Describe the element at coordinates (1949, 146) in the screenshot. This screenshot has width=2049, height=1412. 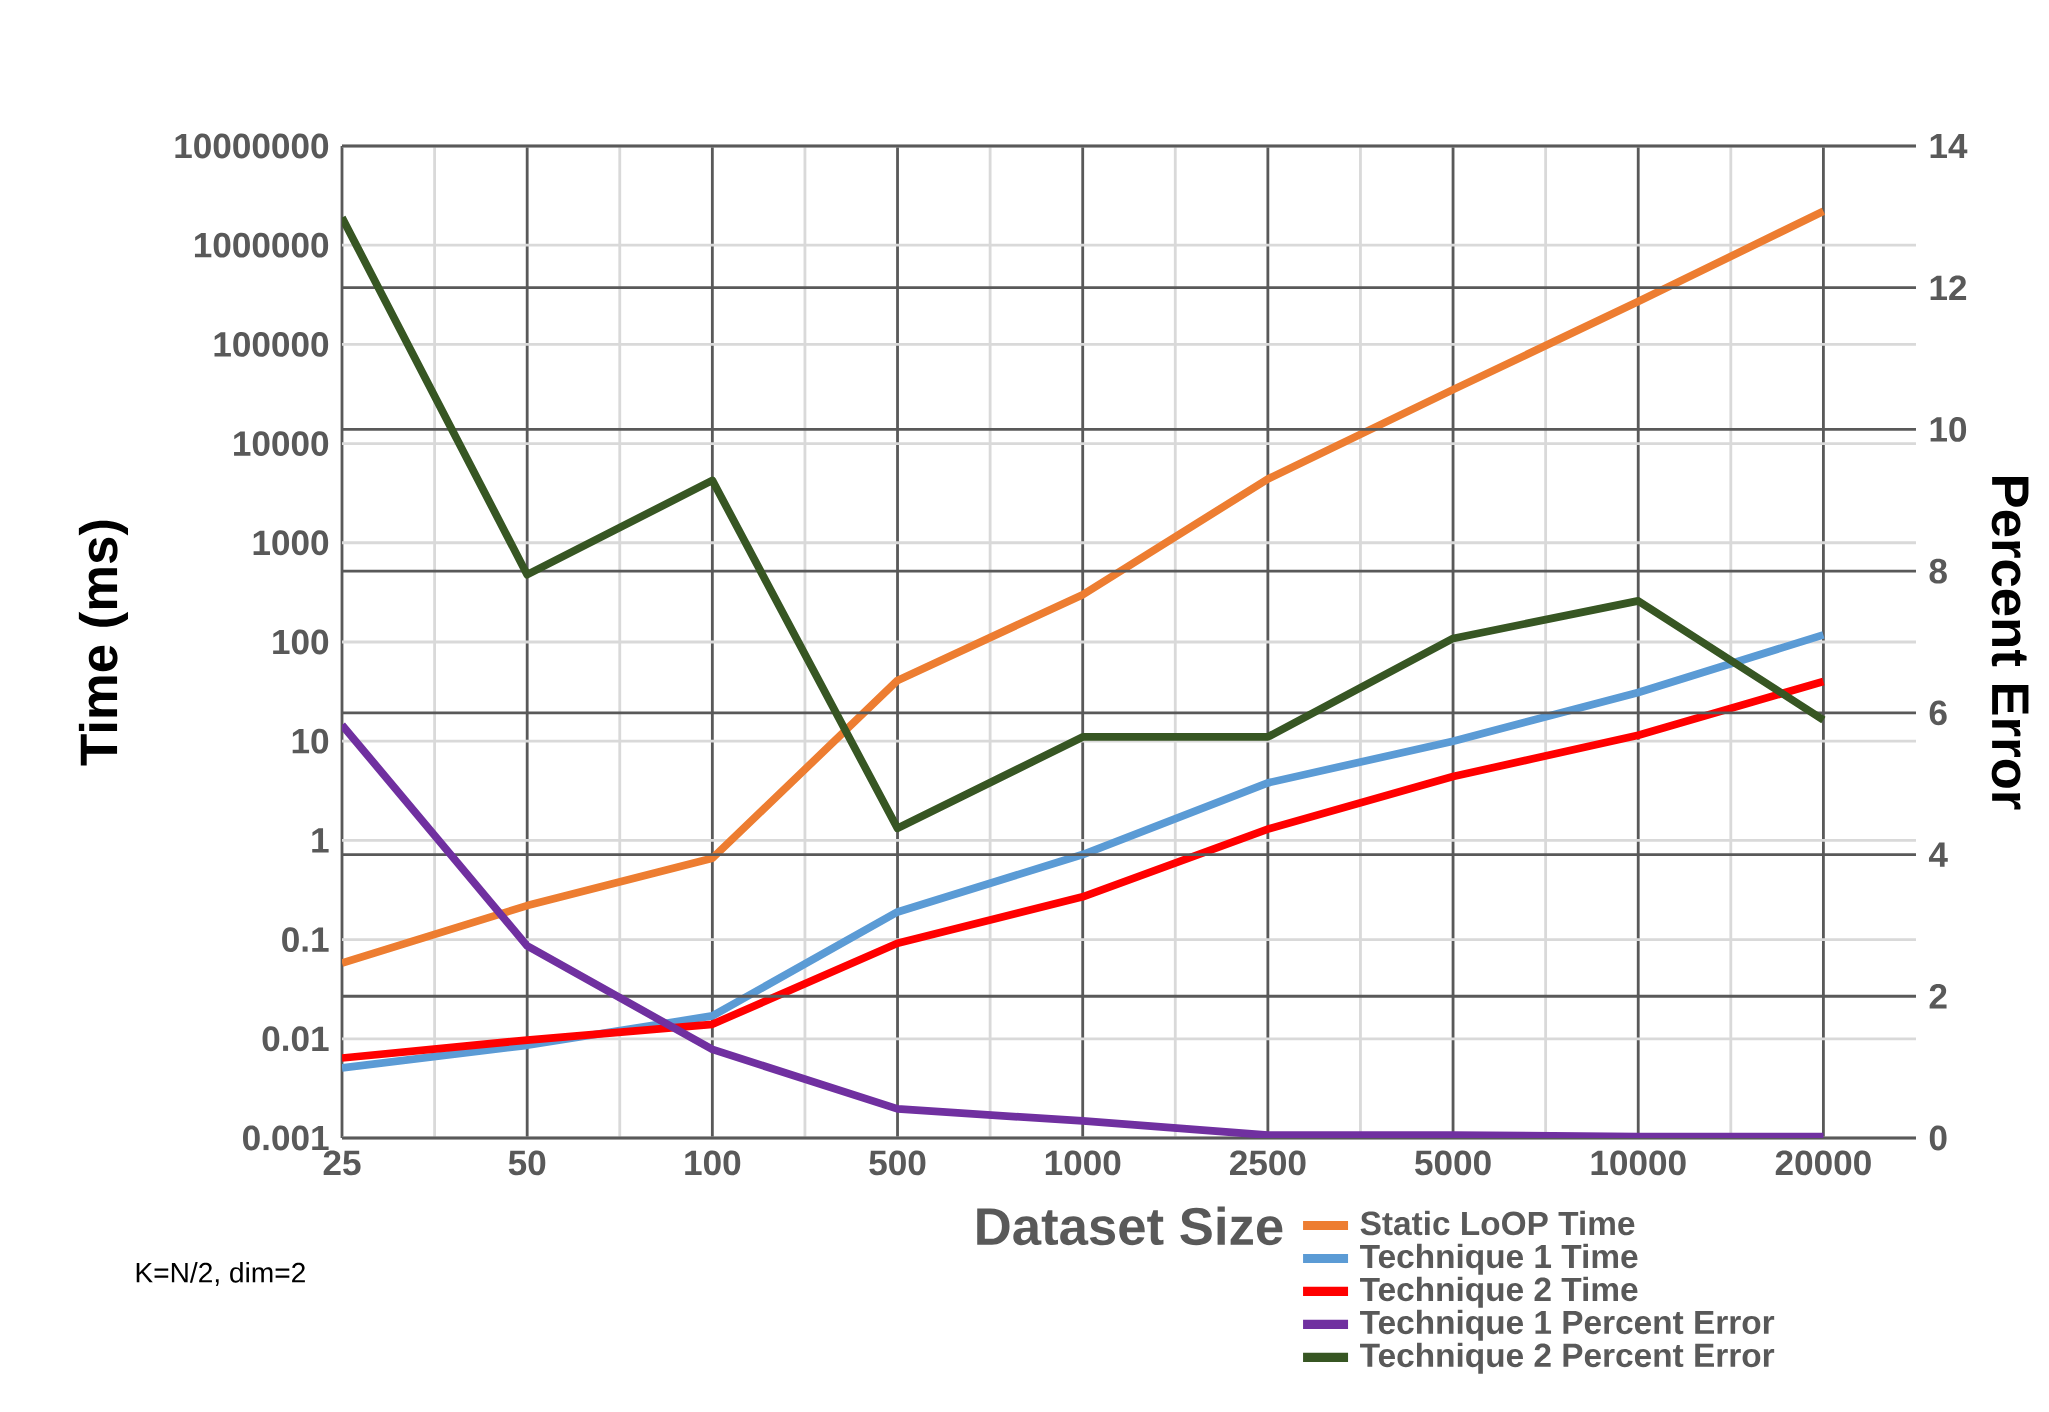
I see `y2-tick-label: 14` at that location.